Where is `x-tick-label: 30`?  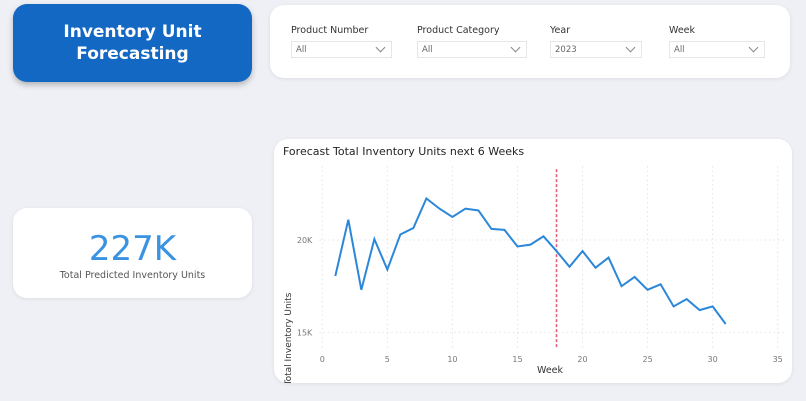 x-tick-label: 30 is located at coordinates (713, 359).